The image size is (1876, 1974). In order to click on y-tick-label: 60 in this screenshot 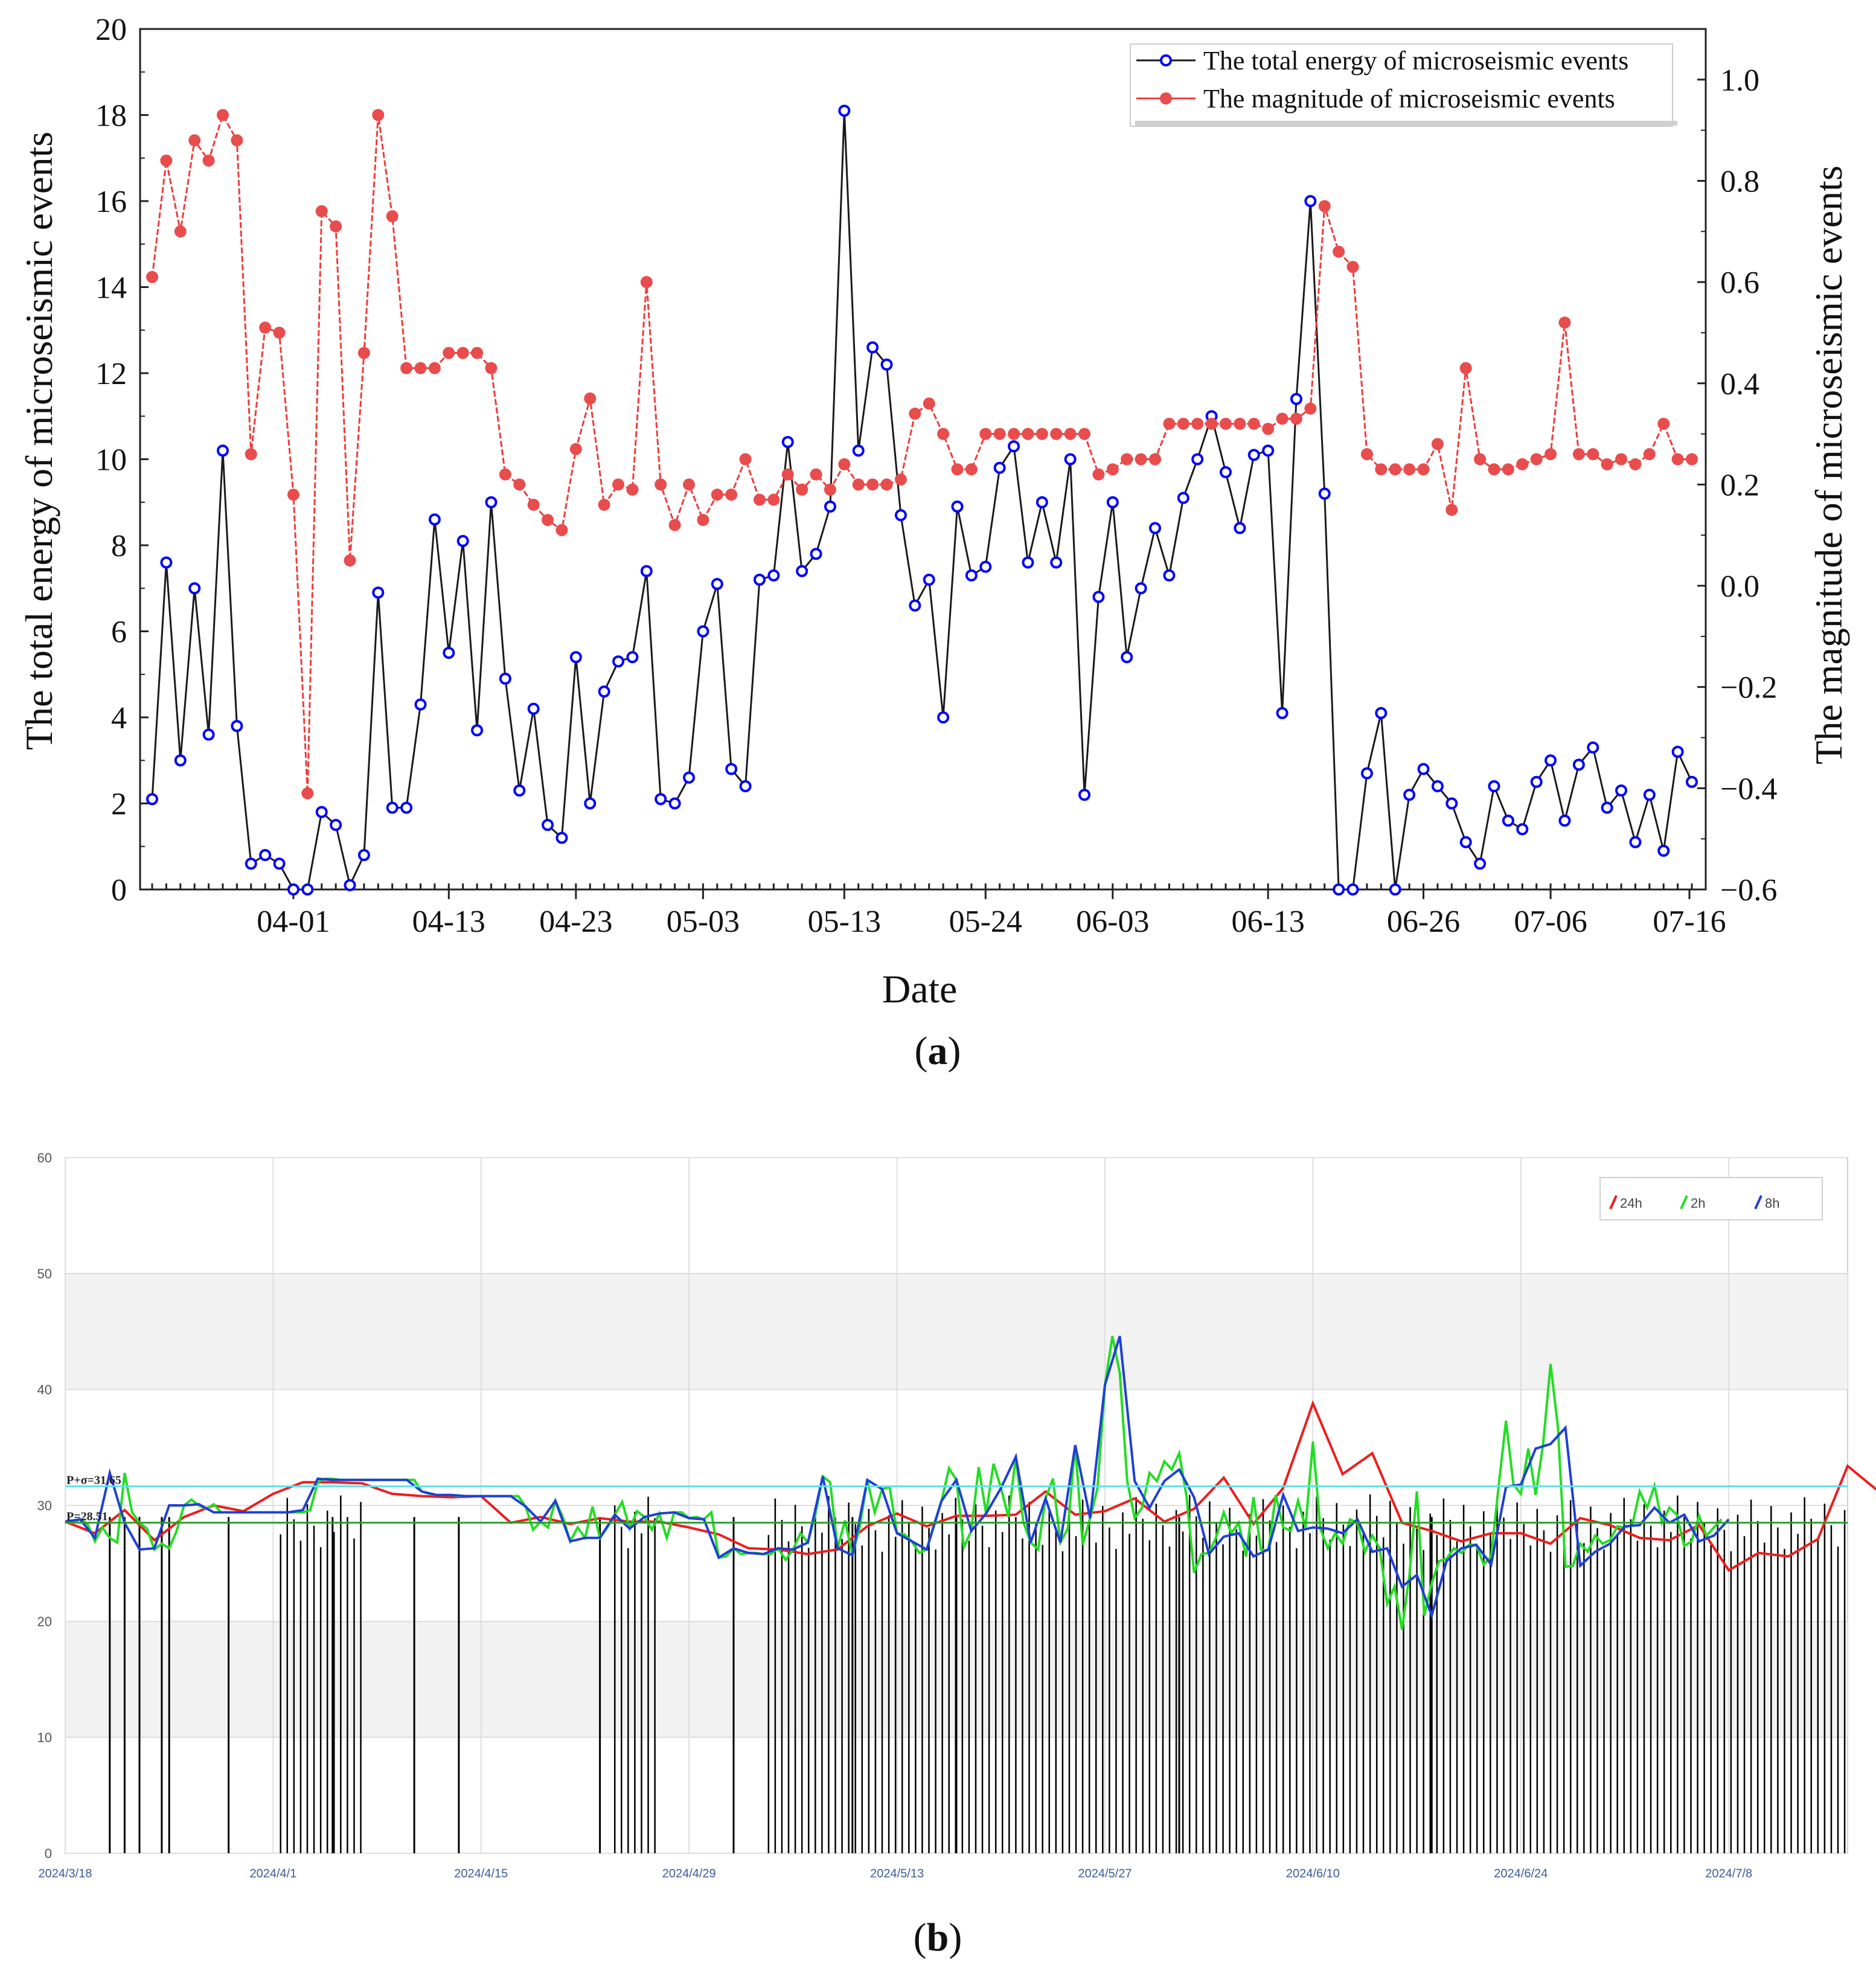, I will do `click(44, 1157)`.